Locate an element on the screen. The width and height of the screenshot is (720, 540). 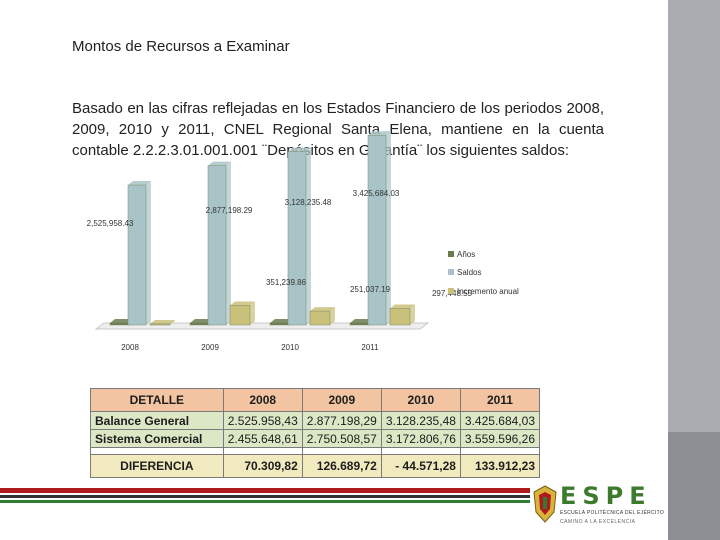
table-header-cell: 2008 is located at coordinates (262, 400).